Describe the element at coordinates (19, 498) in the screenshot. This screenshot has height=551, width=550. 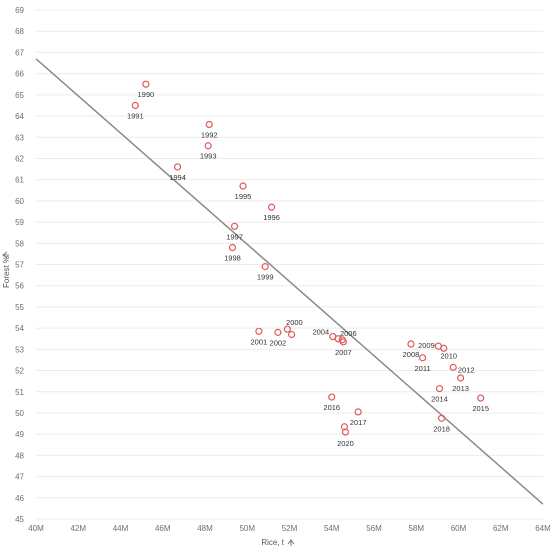
I see `y-tick-label: 46` at that location.